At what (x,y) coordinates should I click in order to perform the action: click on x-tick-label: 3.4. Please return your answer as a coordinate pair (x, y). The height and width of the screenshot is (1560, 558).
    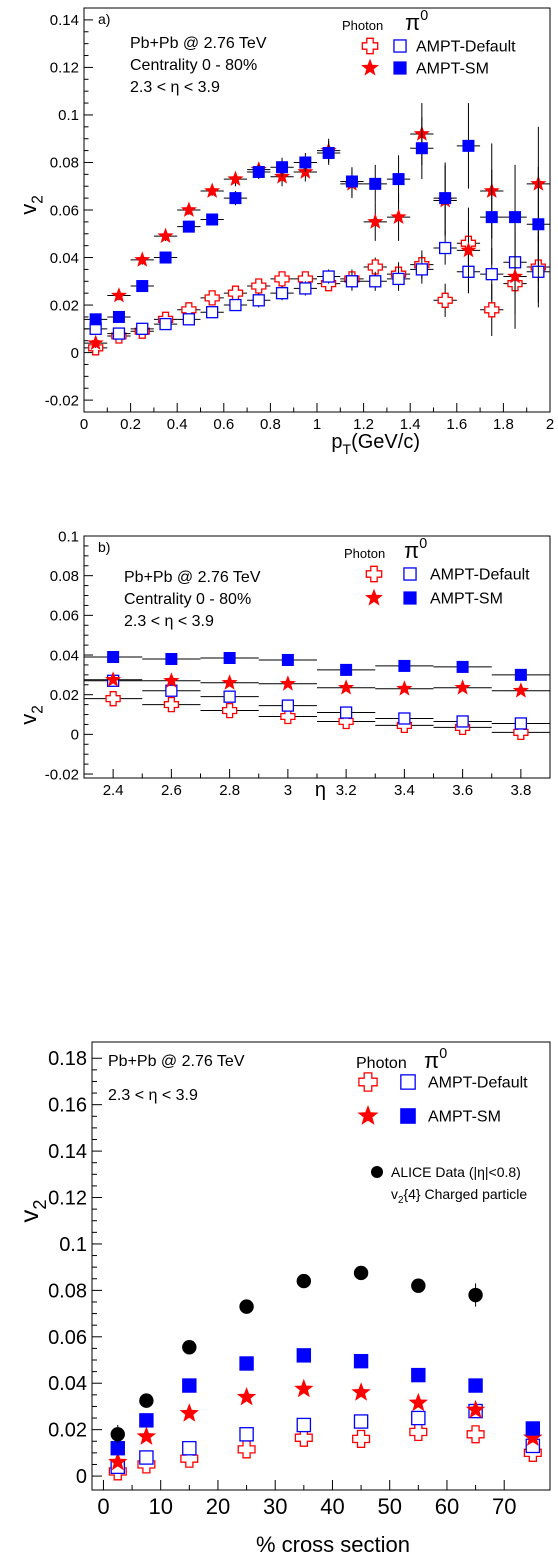
    Looking at the image, I should click on (404, 790).